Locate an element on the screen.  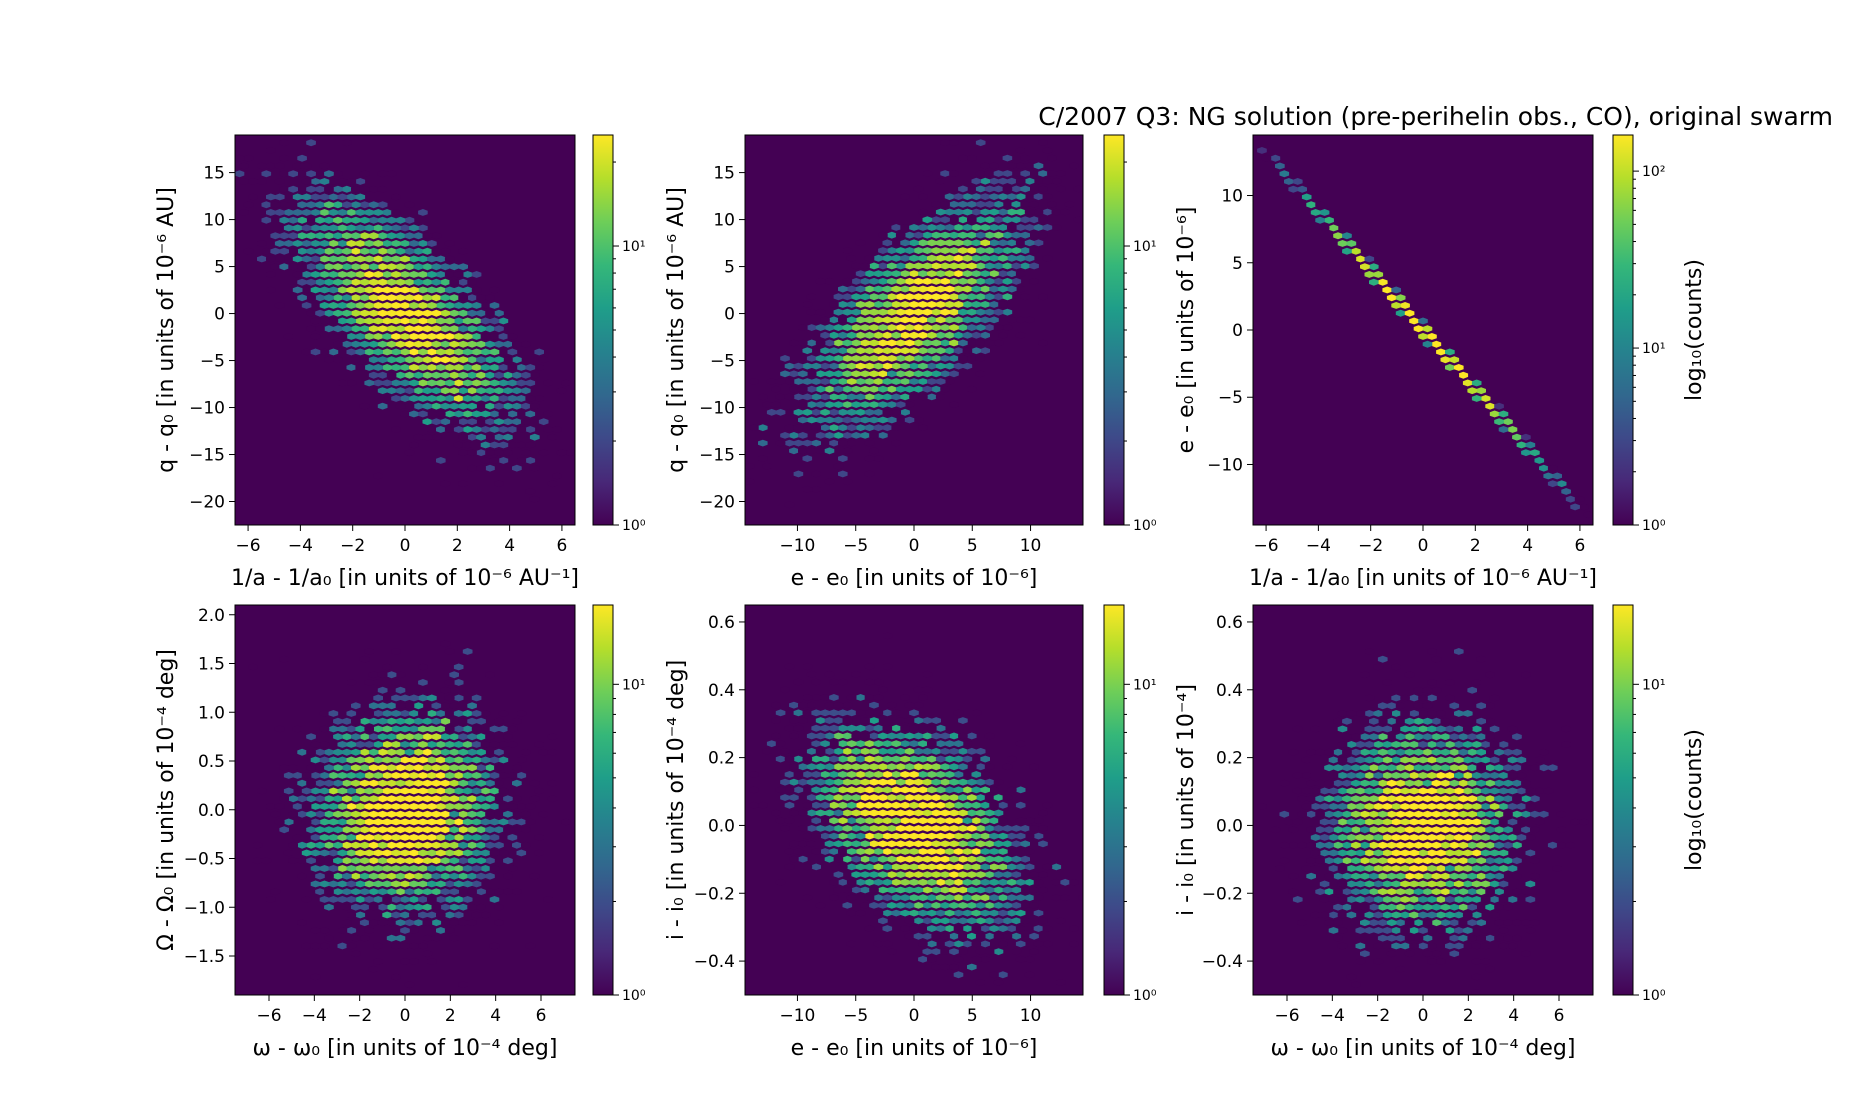
x-tick-label: −4 is located at coordinates (1332, 1016).